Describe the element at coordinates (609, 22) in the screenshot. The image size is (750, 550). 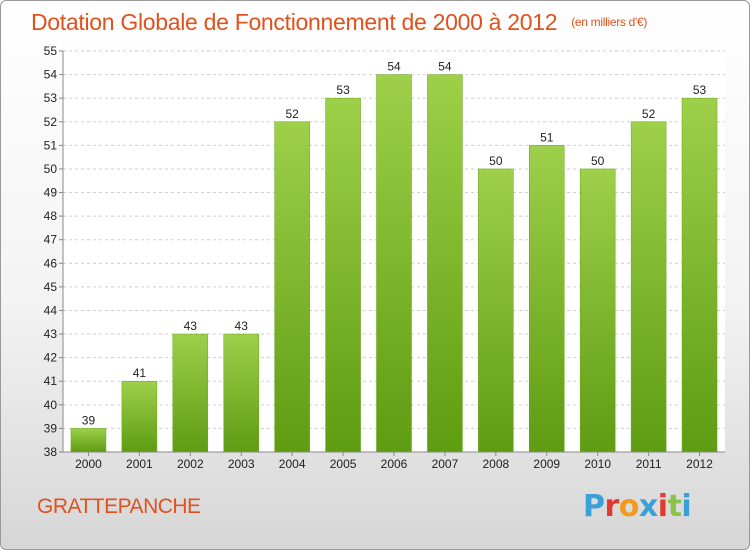
I see `chart-unit: (en milliers d'€)` at that location.